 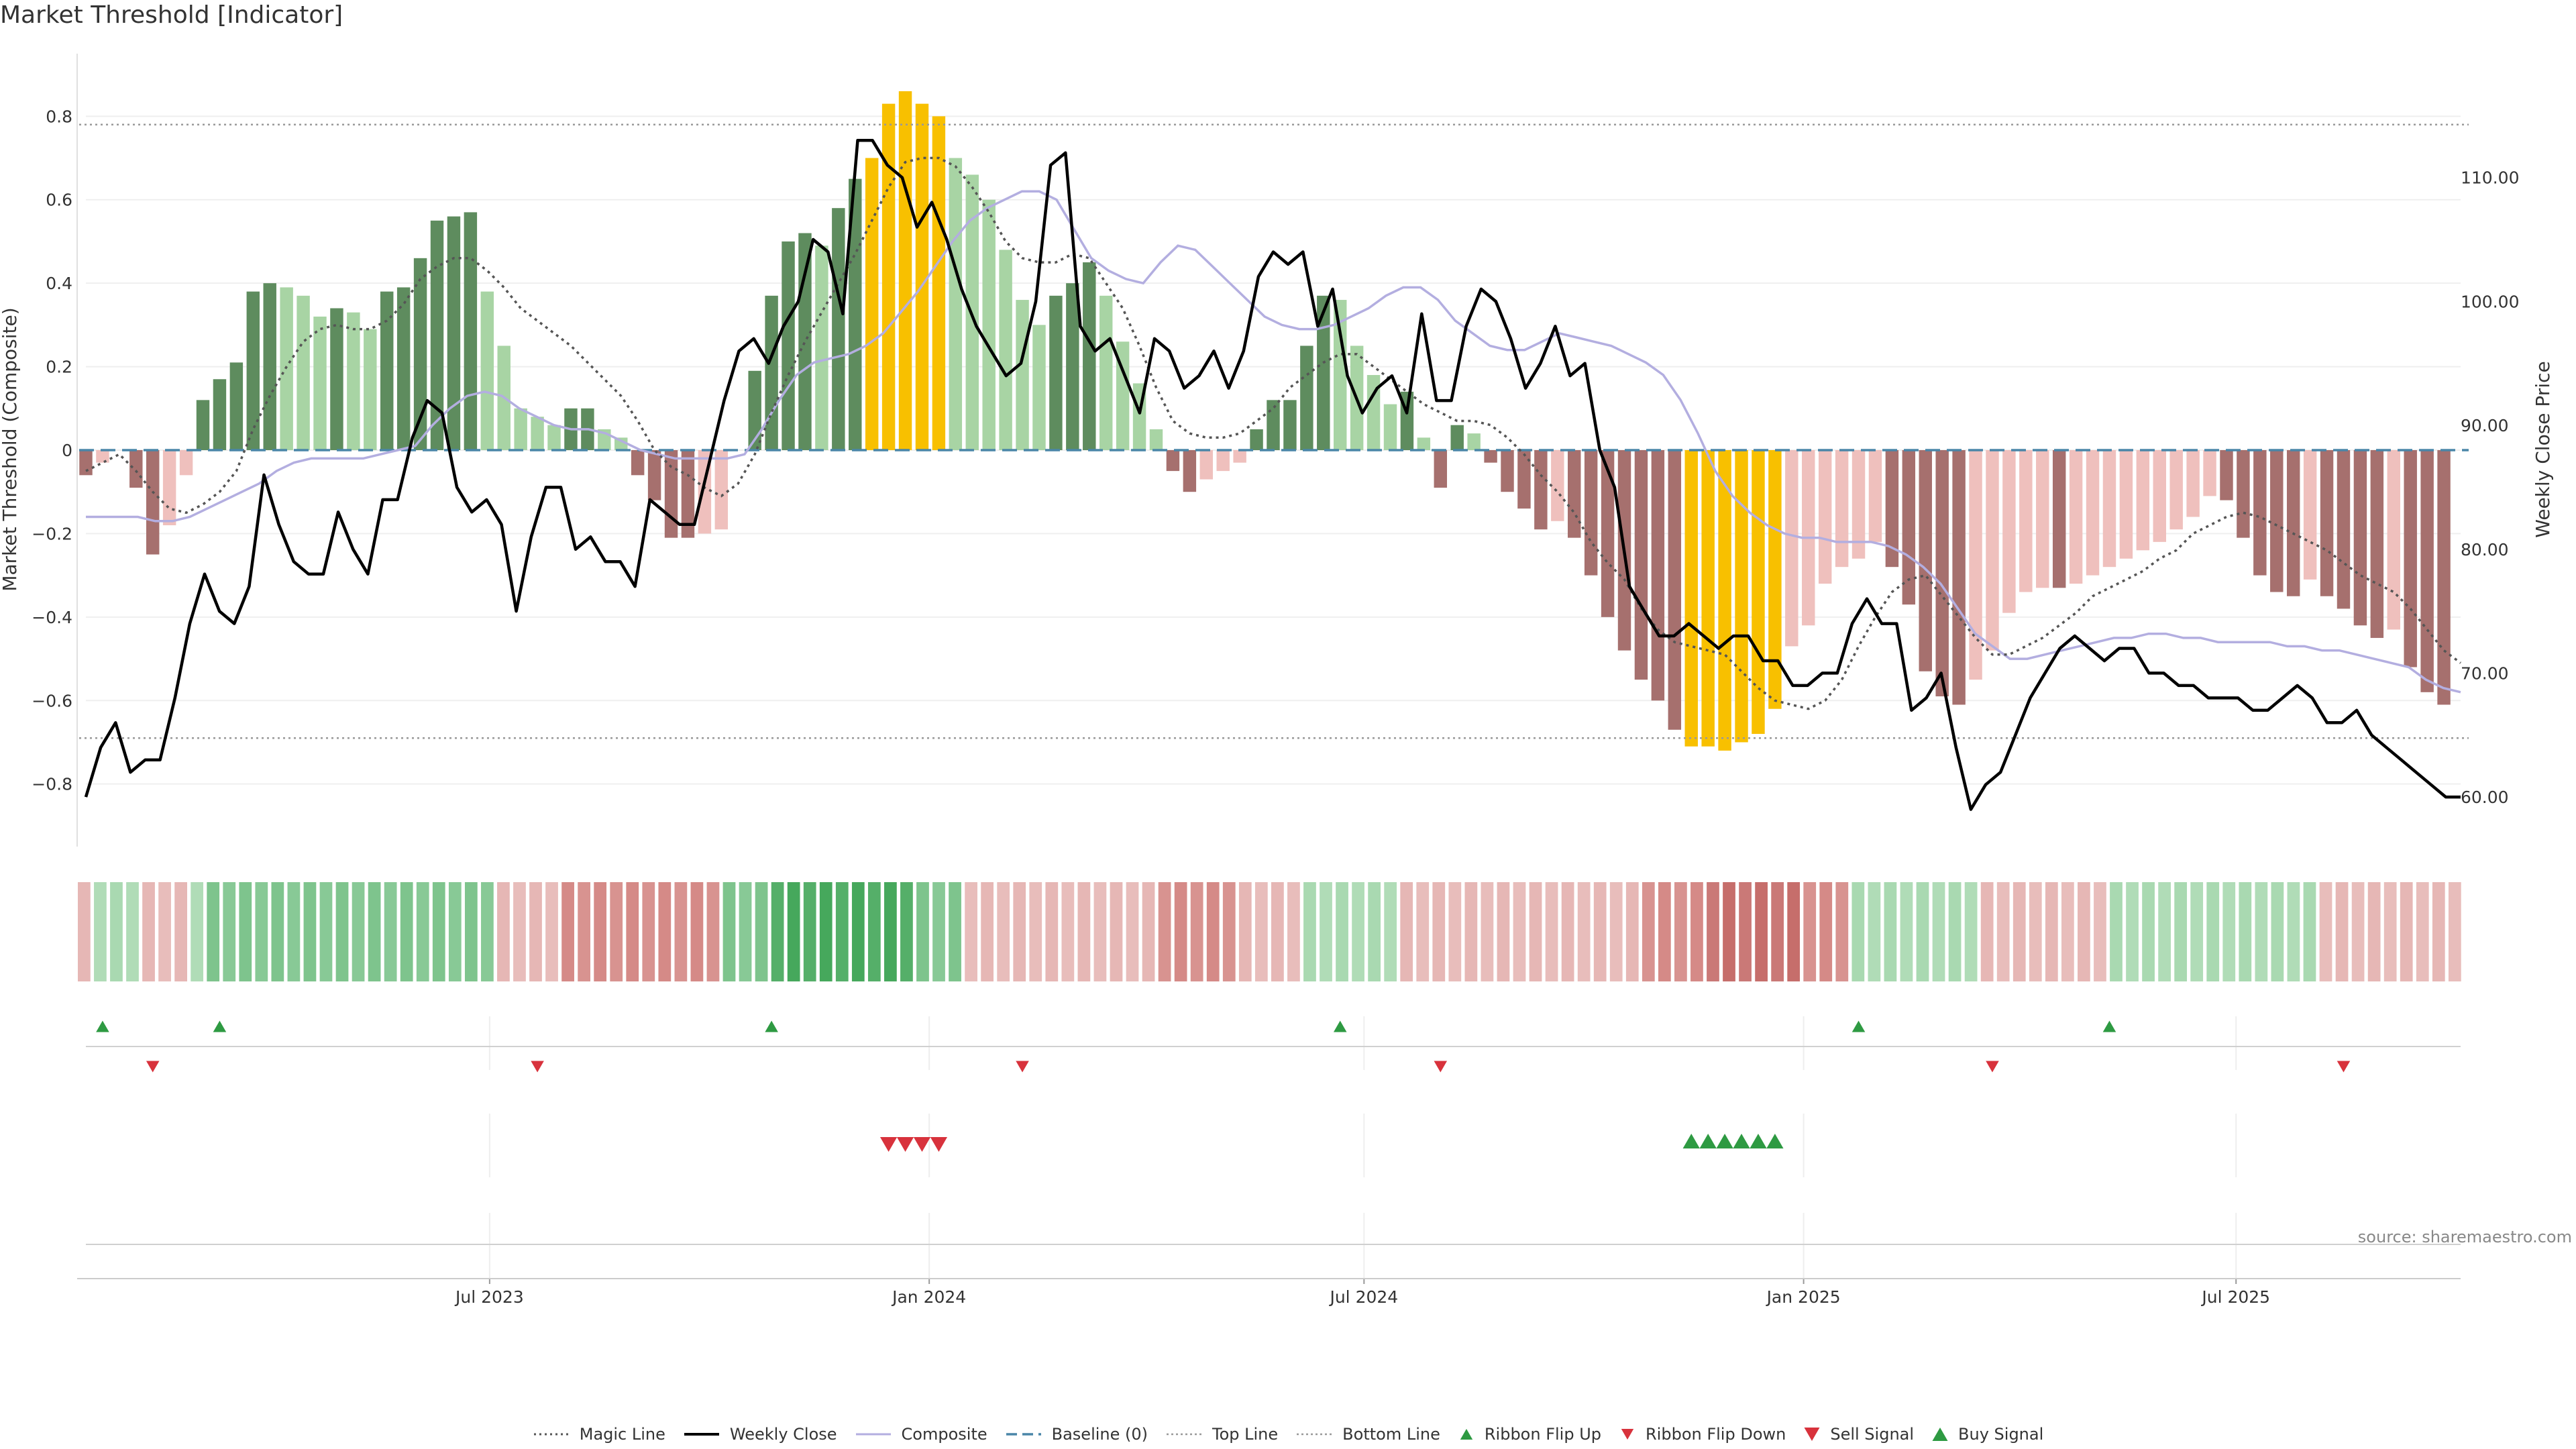 I want to click on x-tick-label: Jul 2023, so click(x=489, y=1297).